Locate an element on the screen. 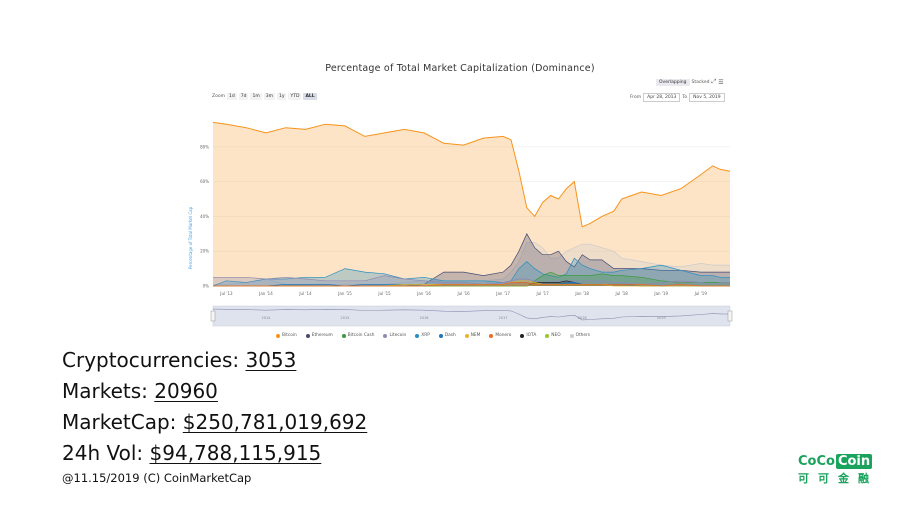  overlapping-button: Overlapping is located at coordinates (673, 82).